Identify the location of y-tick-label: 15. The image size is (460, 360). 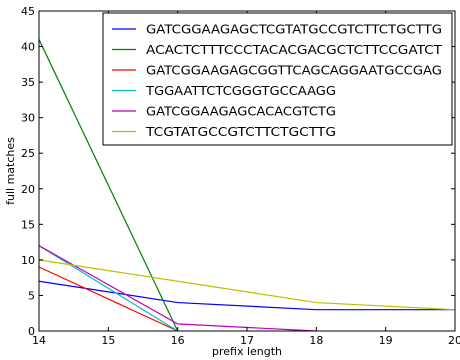
(28, 224).